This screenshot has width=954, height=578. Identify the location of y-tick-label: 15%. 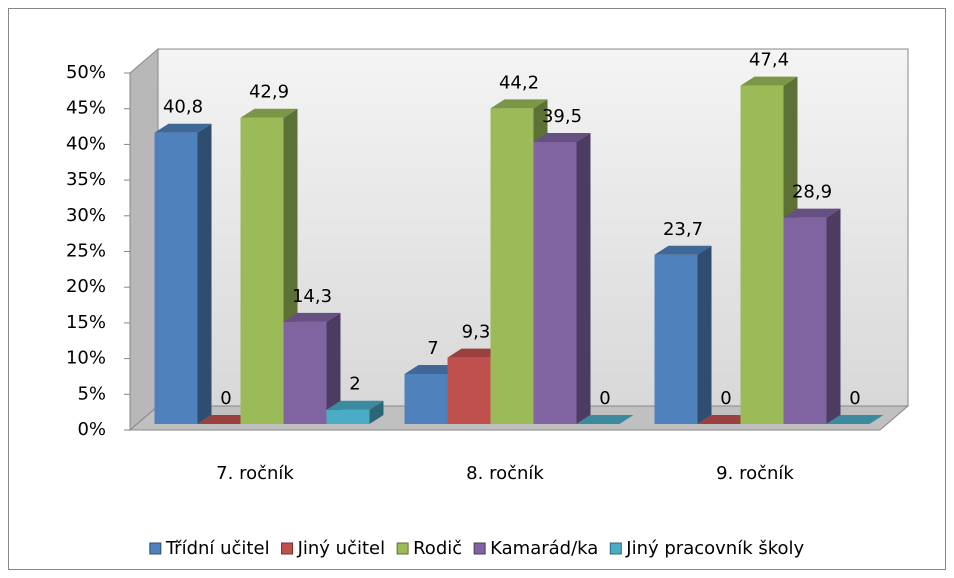
(86, 322).